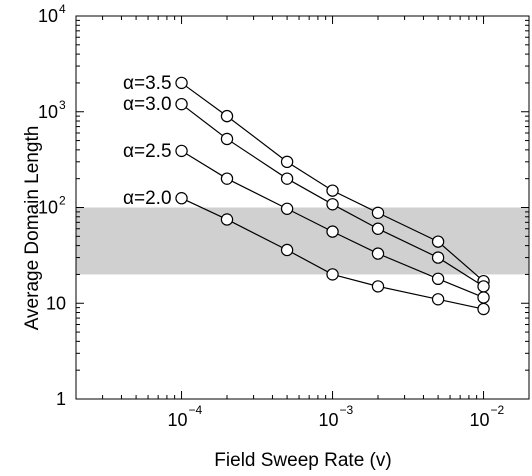 Image resolution: width=532 pixels, height=476 pixels. I want to click on y-tick-exponent: 4, so click(62, 9).